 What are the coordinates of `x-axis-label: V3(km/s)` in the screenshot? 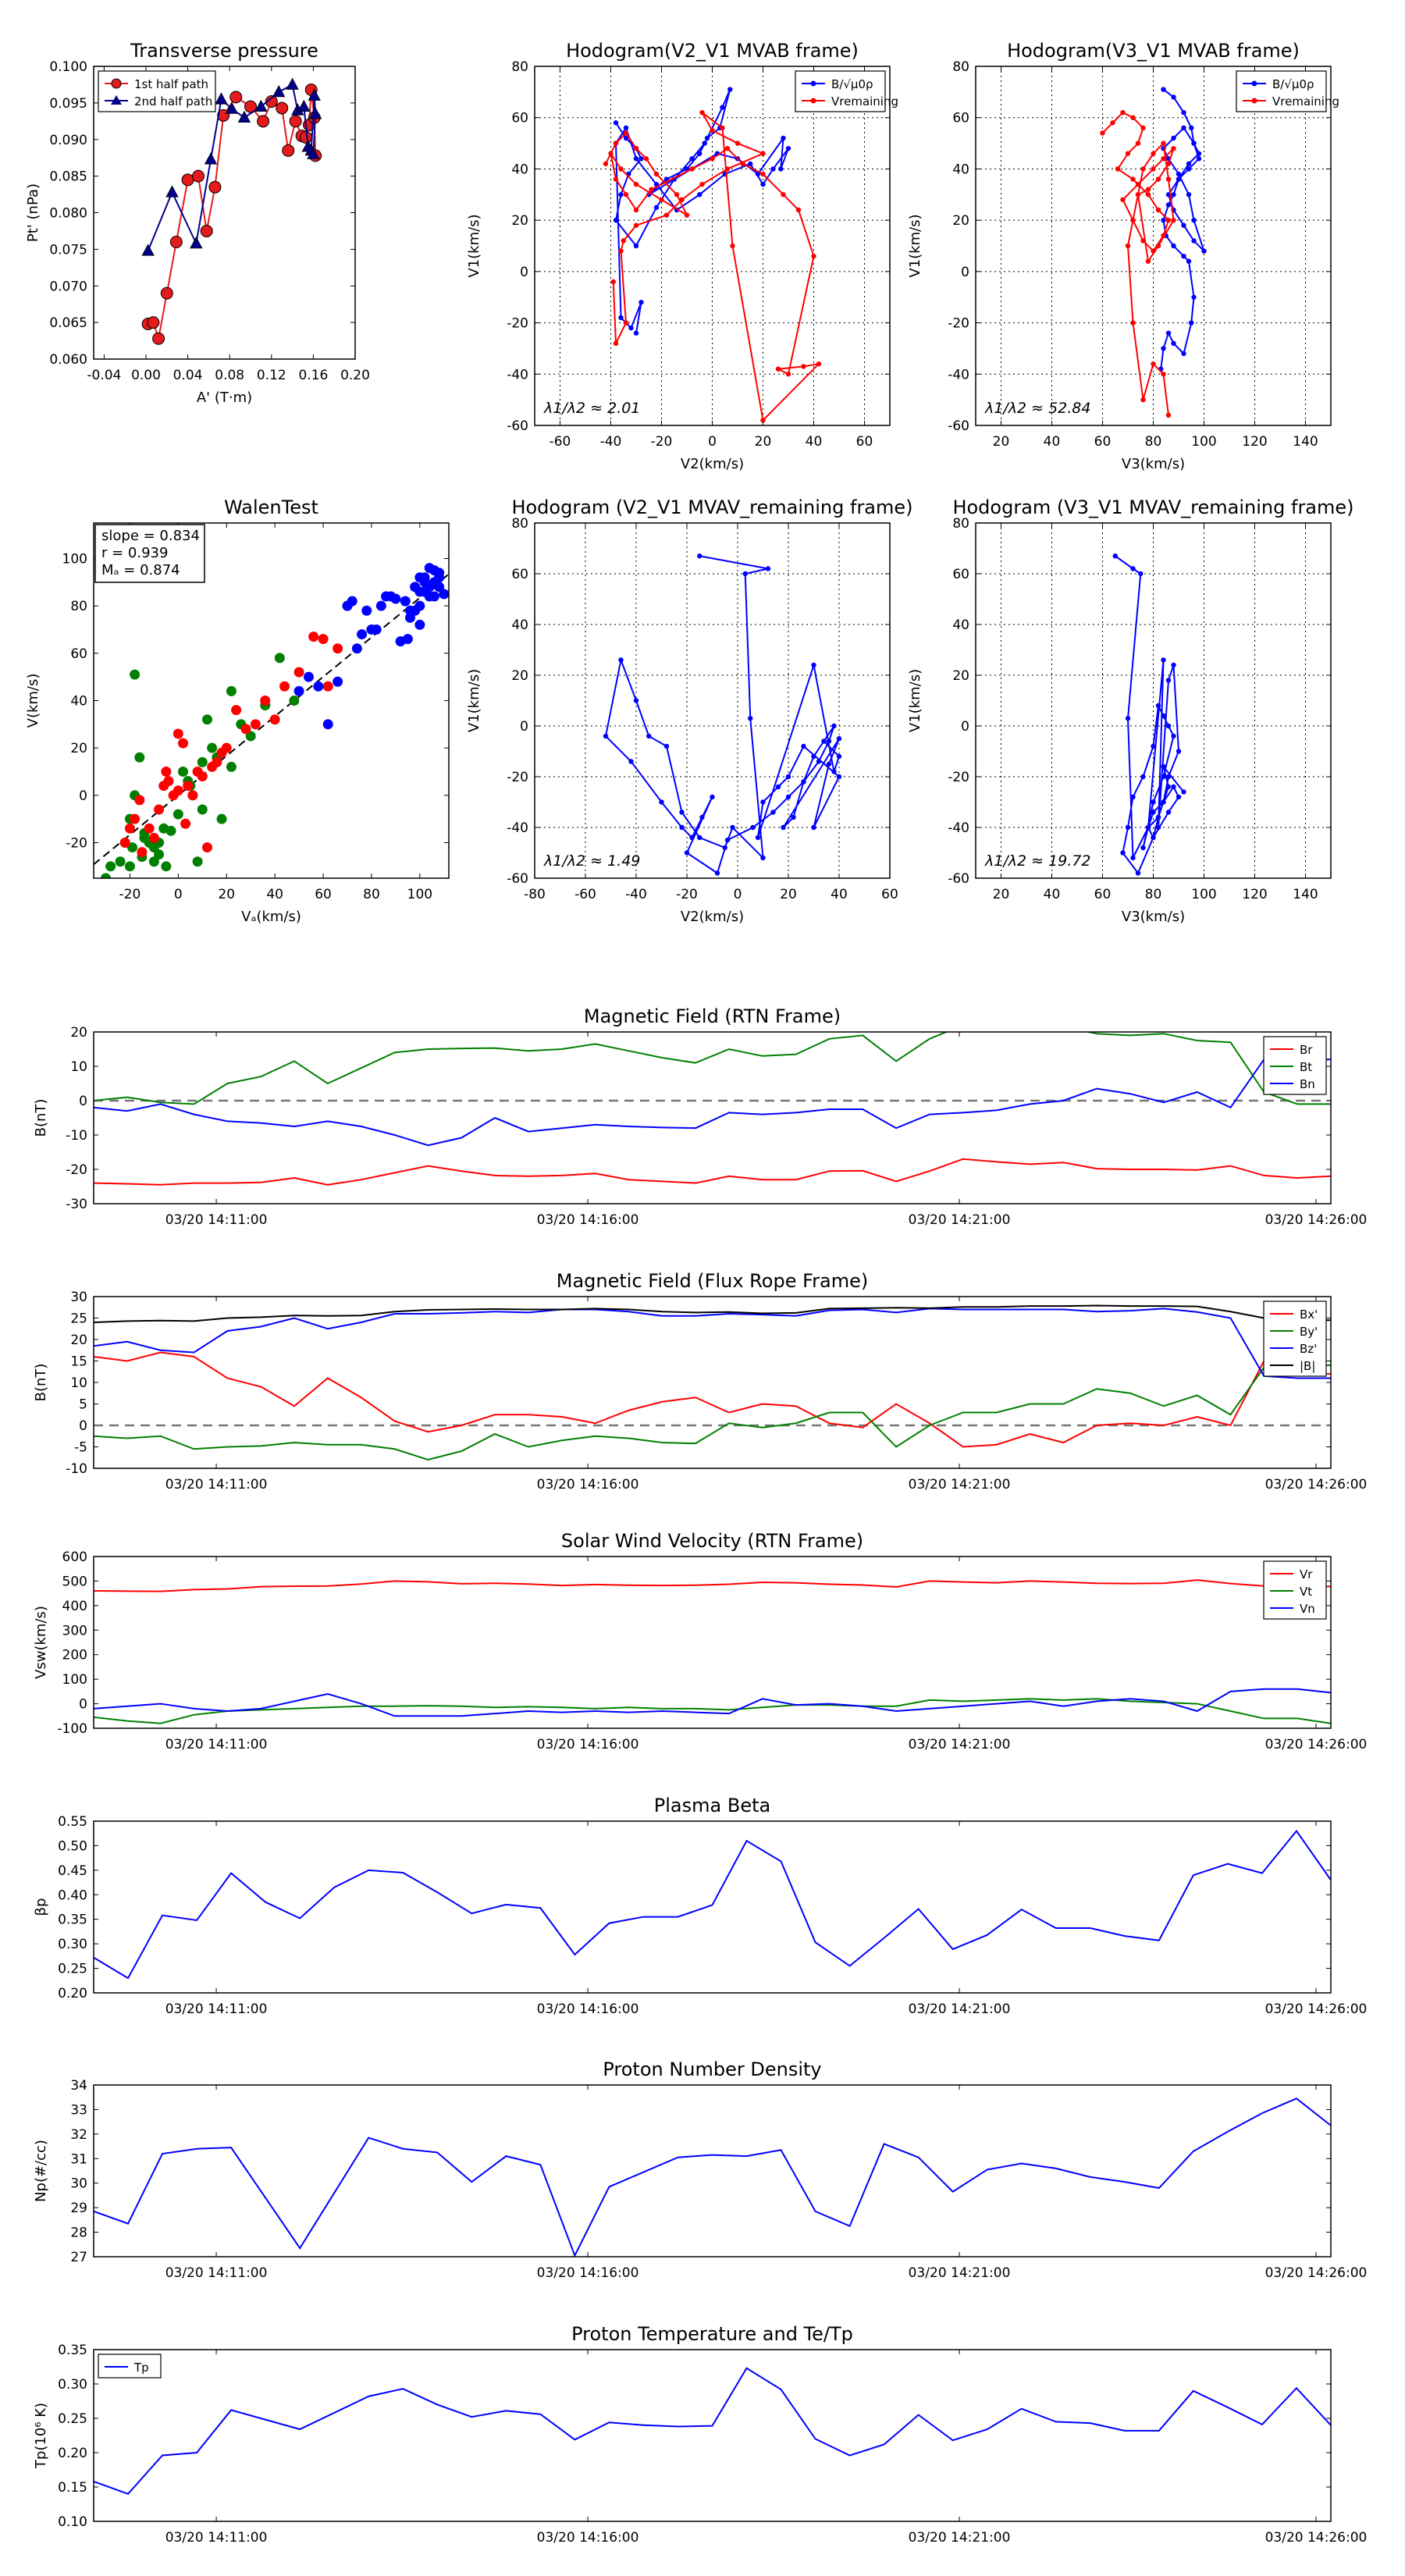 It's located at (1153, 917).